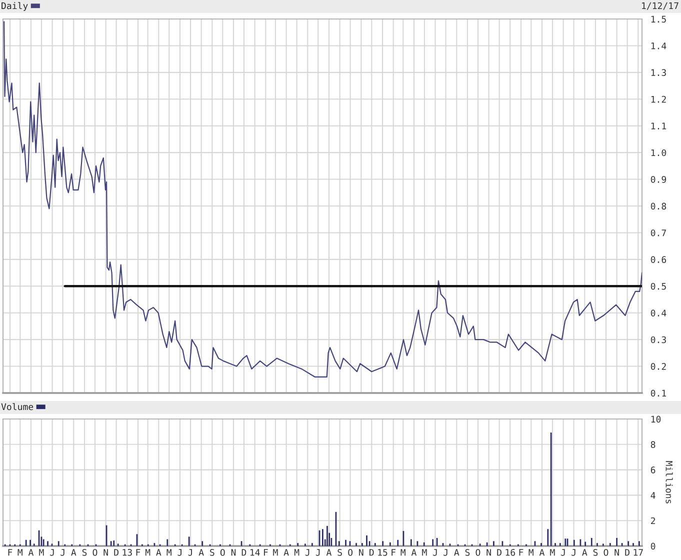 This screenshot has width=681, height=560. I want to click on y-tick-label: 1.5, so click(658, 19).